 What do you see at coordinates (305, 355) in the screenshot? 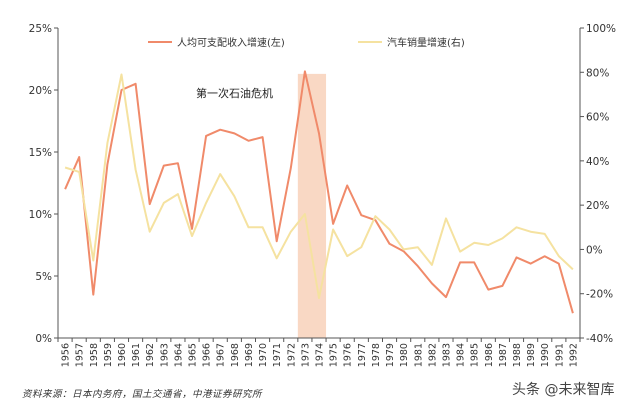
I see `x-tick-label: 1973` at bounding box center [305, 355].